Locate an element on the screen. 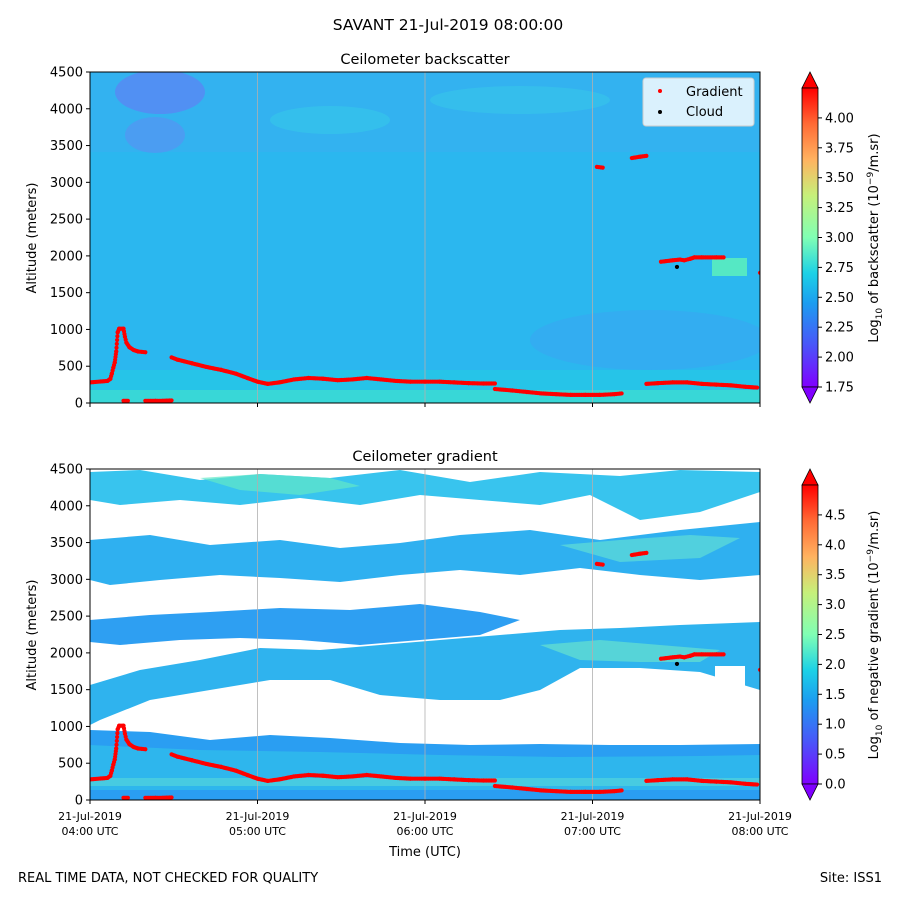 The height and width of the screenshot is (900, 900). colorbar-extend-max is located at coordinates (810, 477).